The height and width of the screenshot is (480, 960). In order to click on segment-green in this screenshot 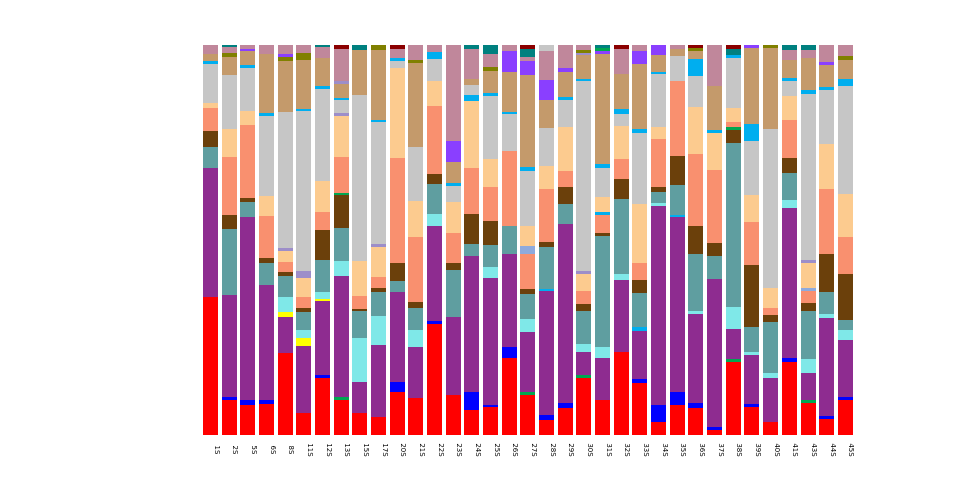, I will do `click(341, 194)`.